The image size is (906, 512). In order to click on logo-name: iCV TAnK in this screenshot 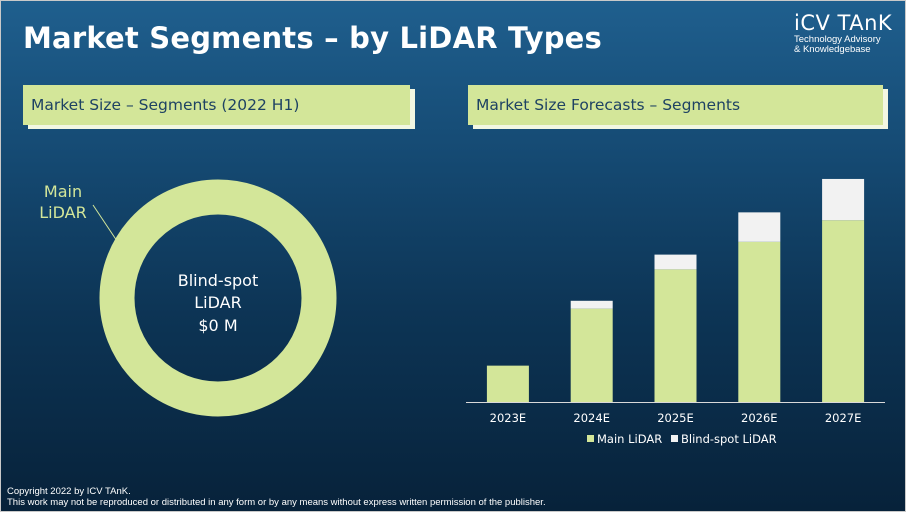, I will do `click(843, 23)`.